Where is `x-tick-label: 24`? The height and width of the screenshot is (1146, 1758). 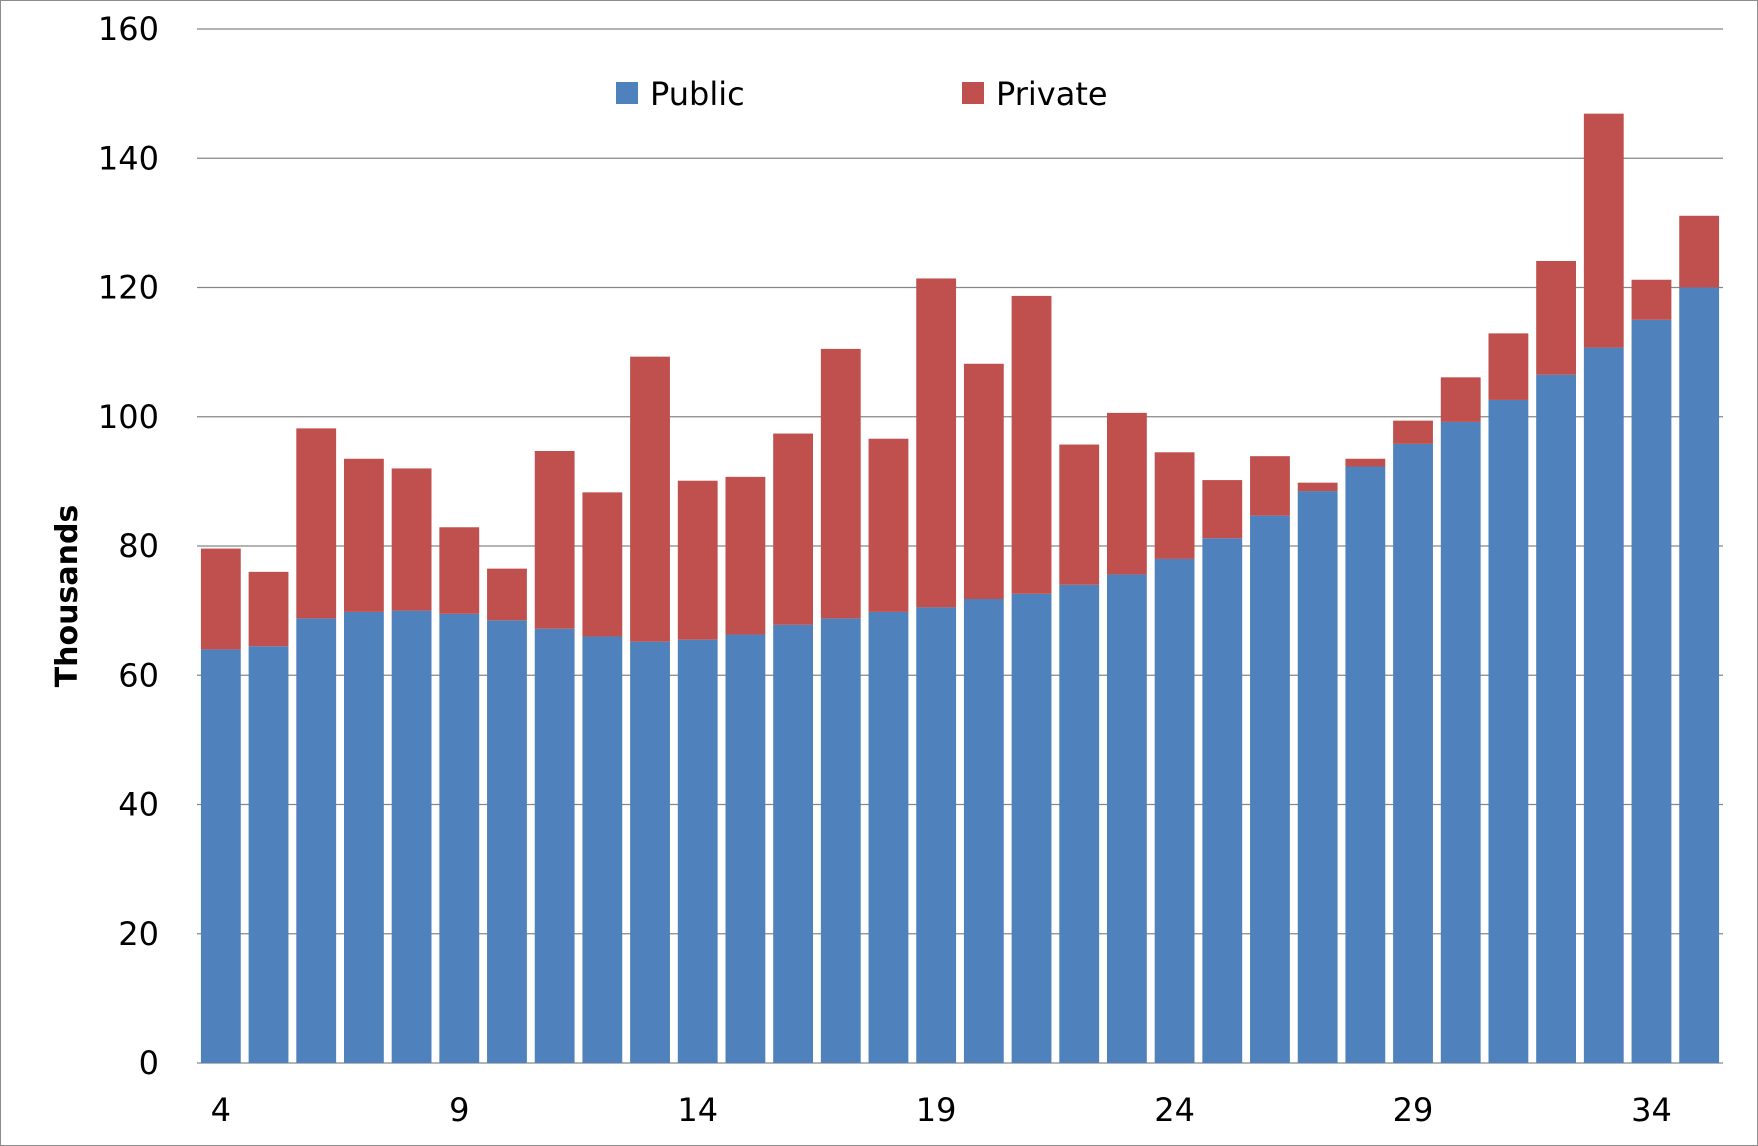 x-tick-label: 24 is located at coordinates (1174, 1110).